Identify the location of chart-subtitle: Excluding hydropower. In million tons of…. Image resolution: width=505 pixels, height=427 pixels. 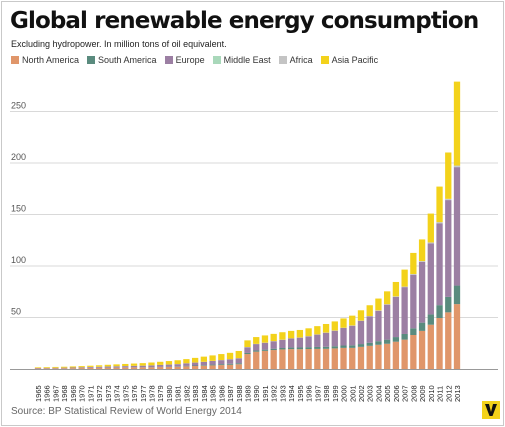
(119, 44).